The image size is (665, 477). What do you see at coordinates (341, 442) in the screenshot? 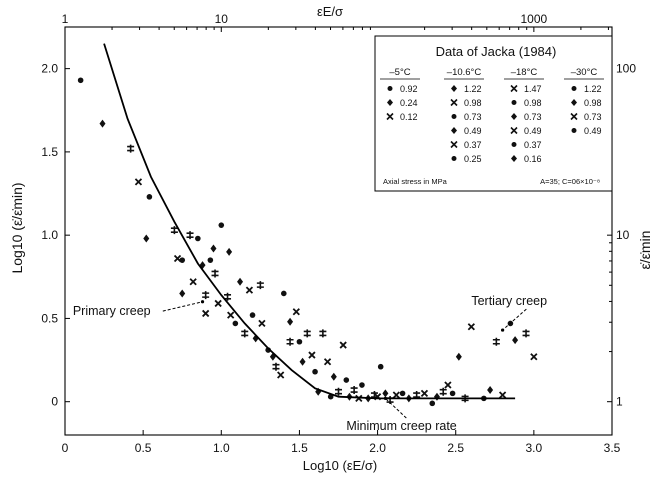
I see `x-axis-ticks: 0 0.5 1.0 1.5 2.0 2.5 3.0 3.5` at bounding box center [341, 442].